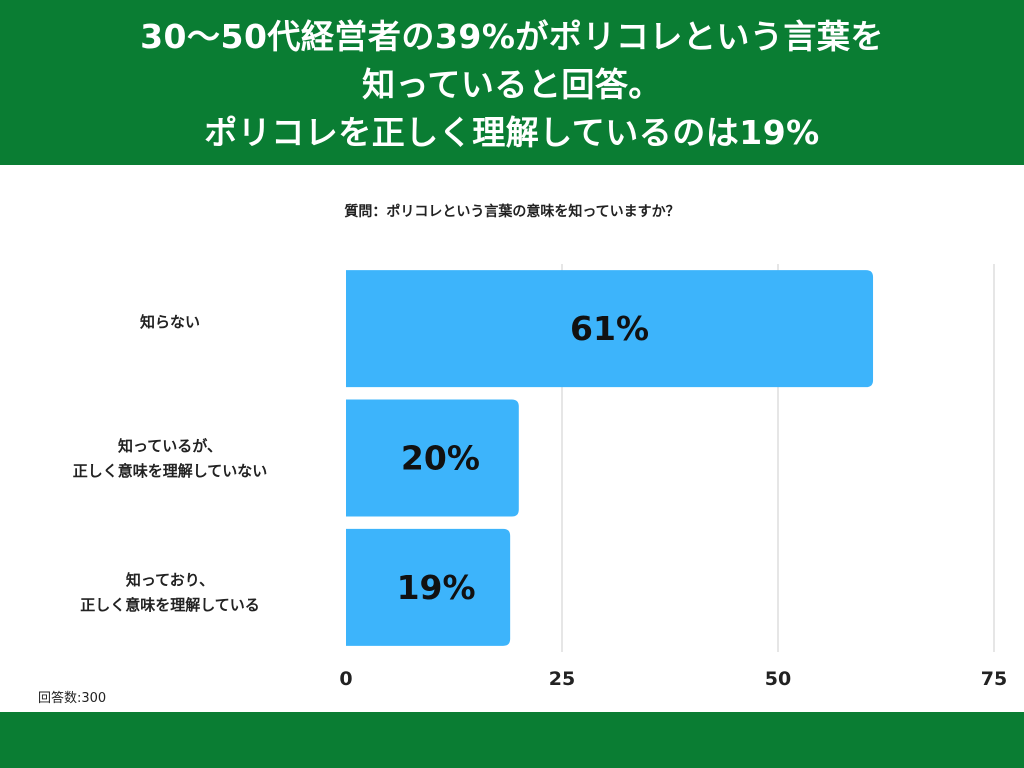 This screenshot has height=768, width=1024. Describe the element at coordinates (170, 471) in the screenshot. I see `category-label-line: 正しく意味を理解していない` at that location.